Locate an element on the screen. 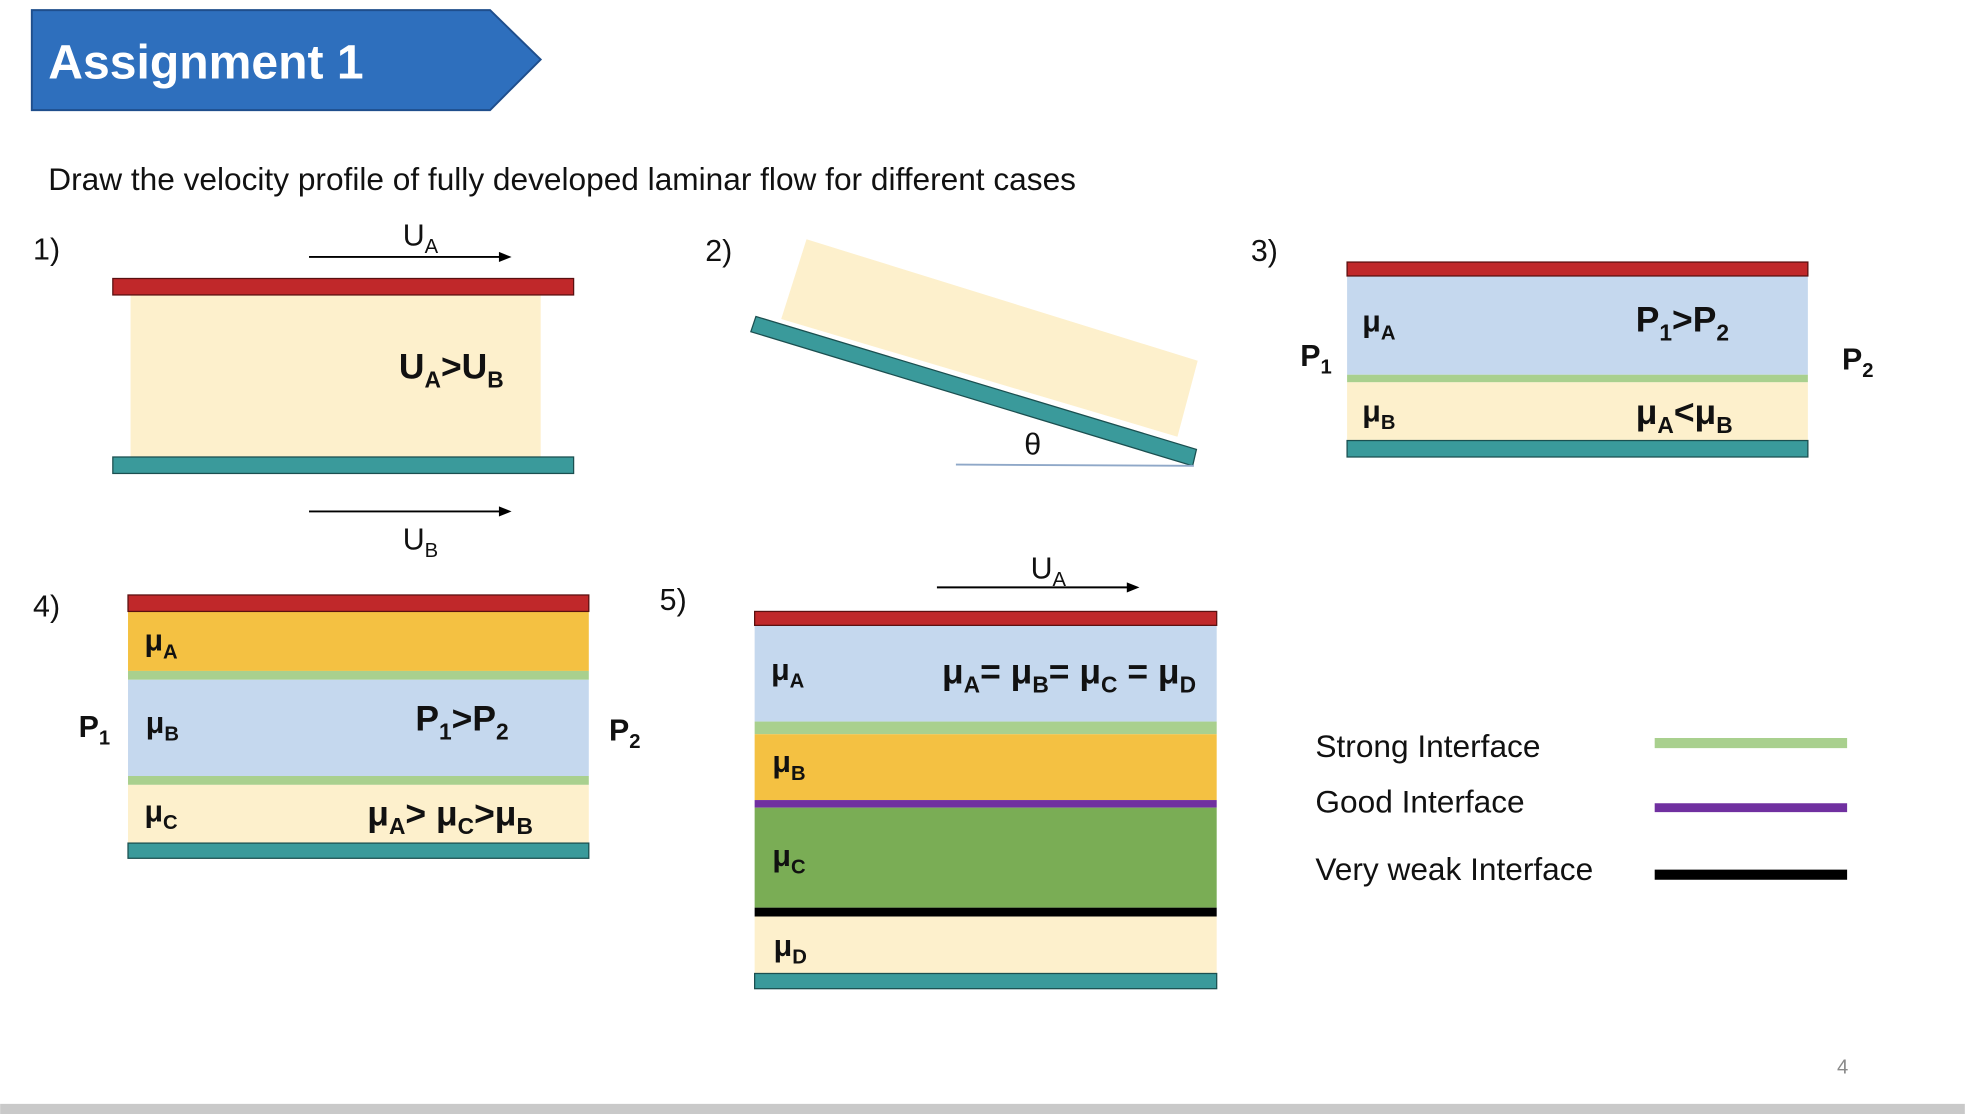  subscript: D is located at coordinates (1188, 684).